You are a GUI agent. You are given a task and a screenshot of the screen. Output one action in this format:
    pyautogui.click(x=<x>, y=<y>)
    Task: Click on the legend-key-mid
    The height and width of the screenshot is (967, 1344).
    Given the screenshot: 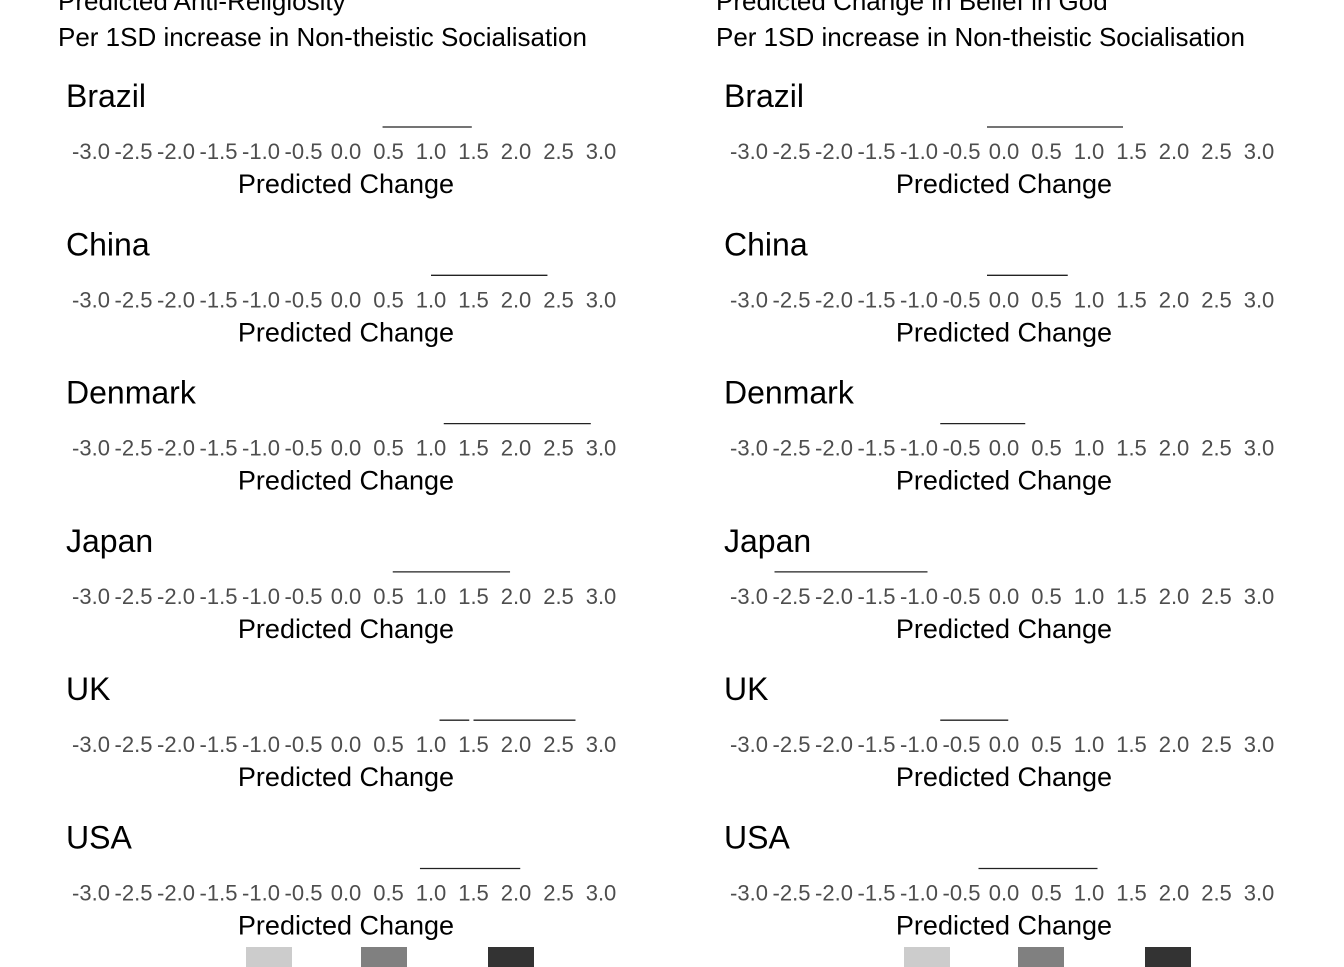 What is the action you would take?
    pyautogui.click(x=1041, y=957)
    